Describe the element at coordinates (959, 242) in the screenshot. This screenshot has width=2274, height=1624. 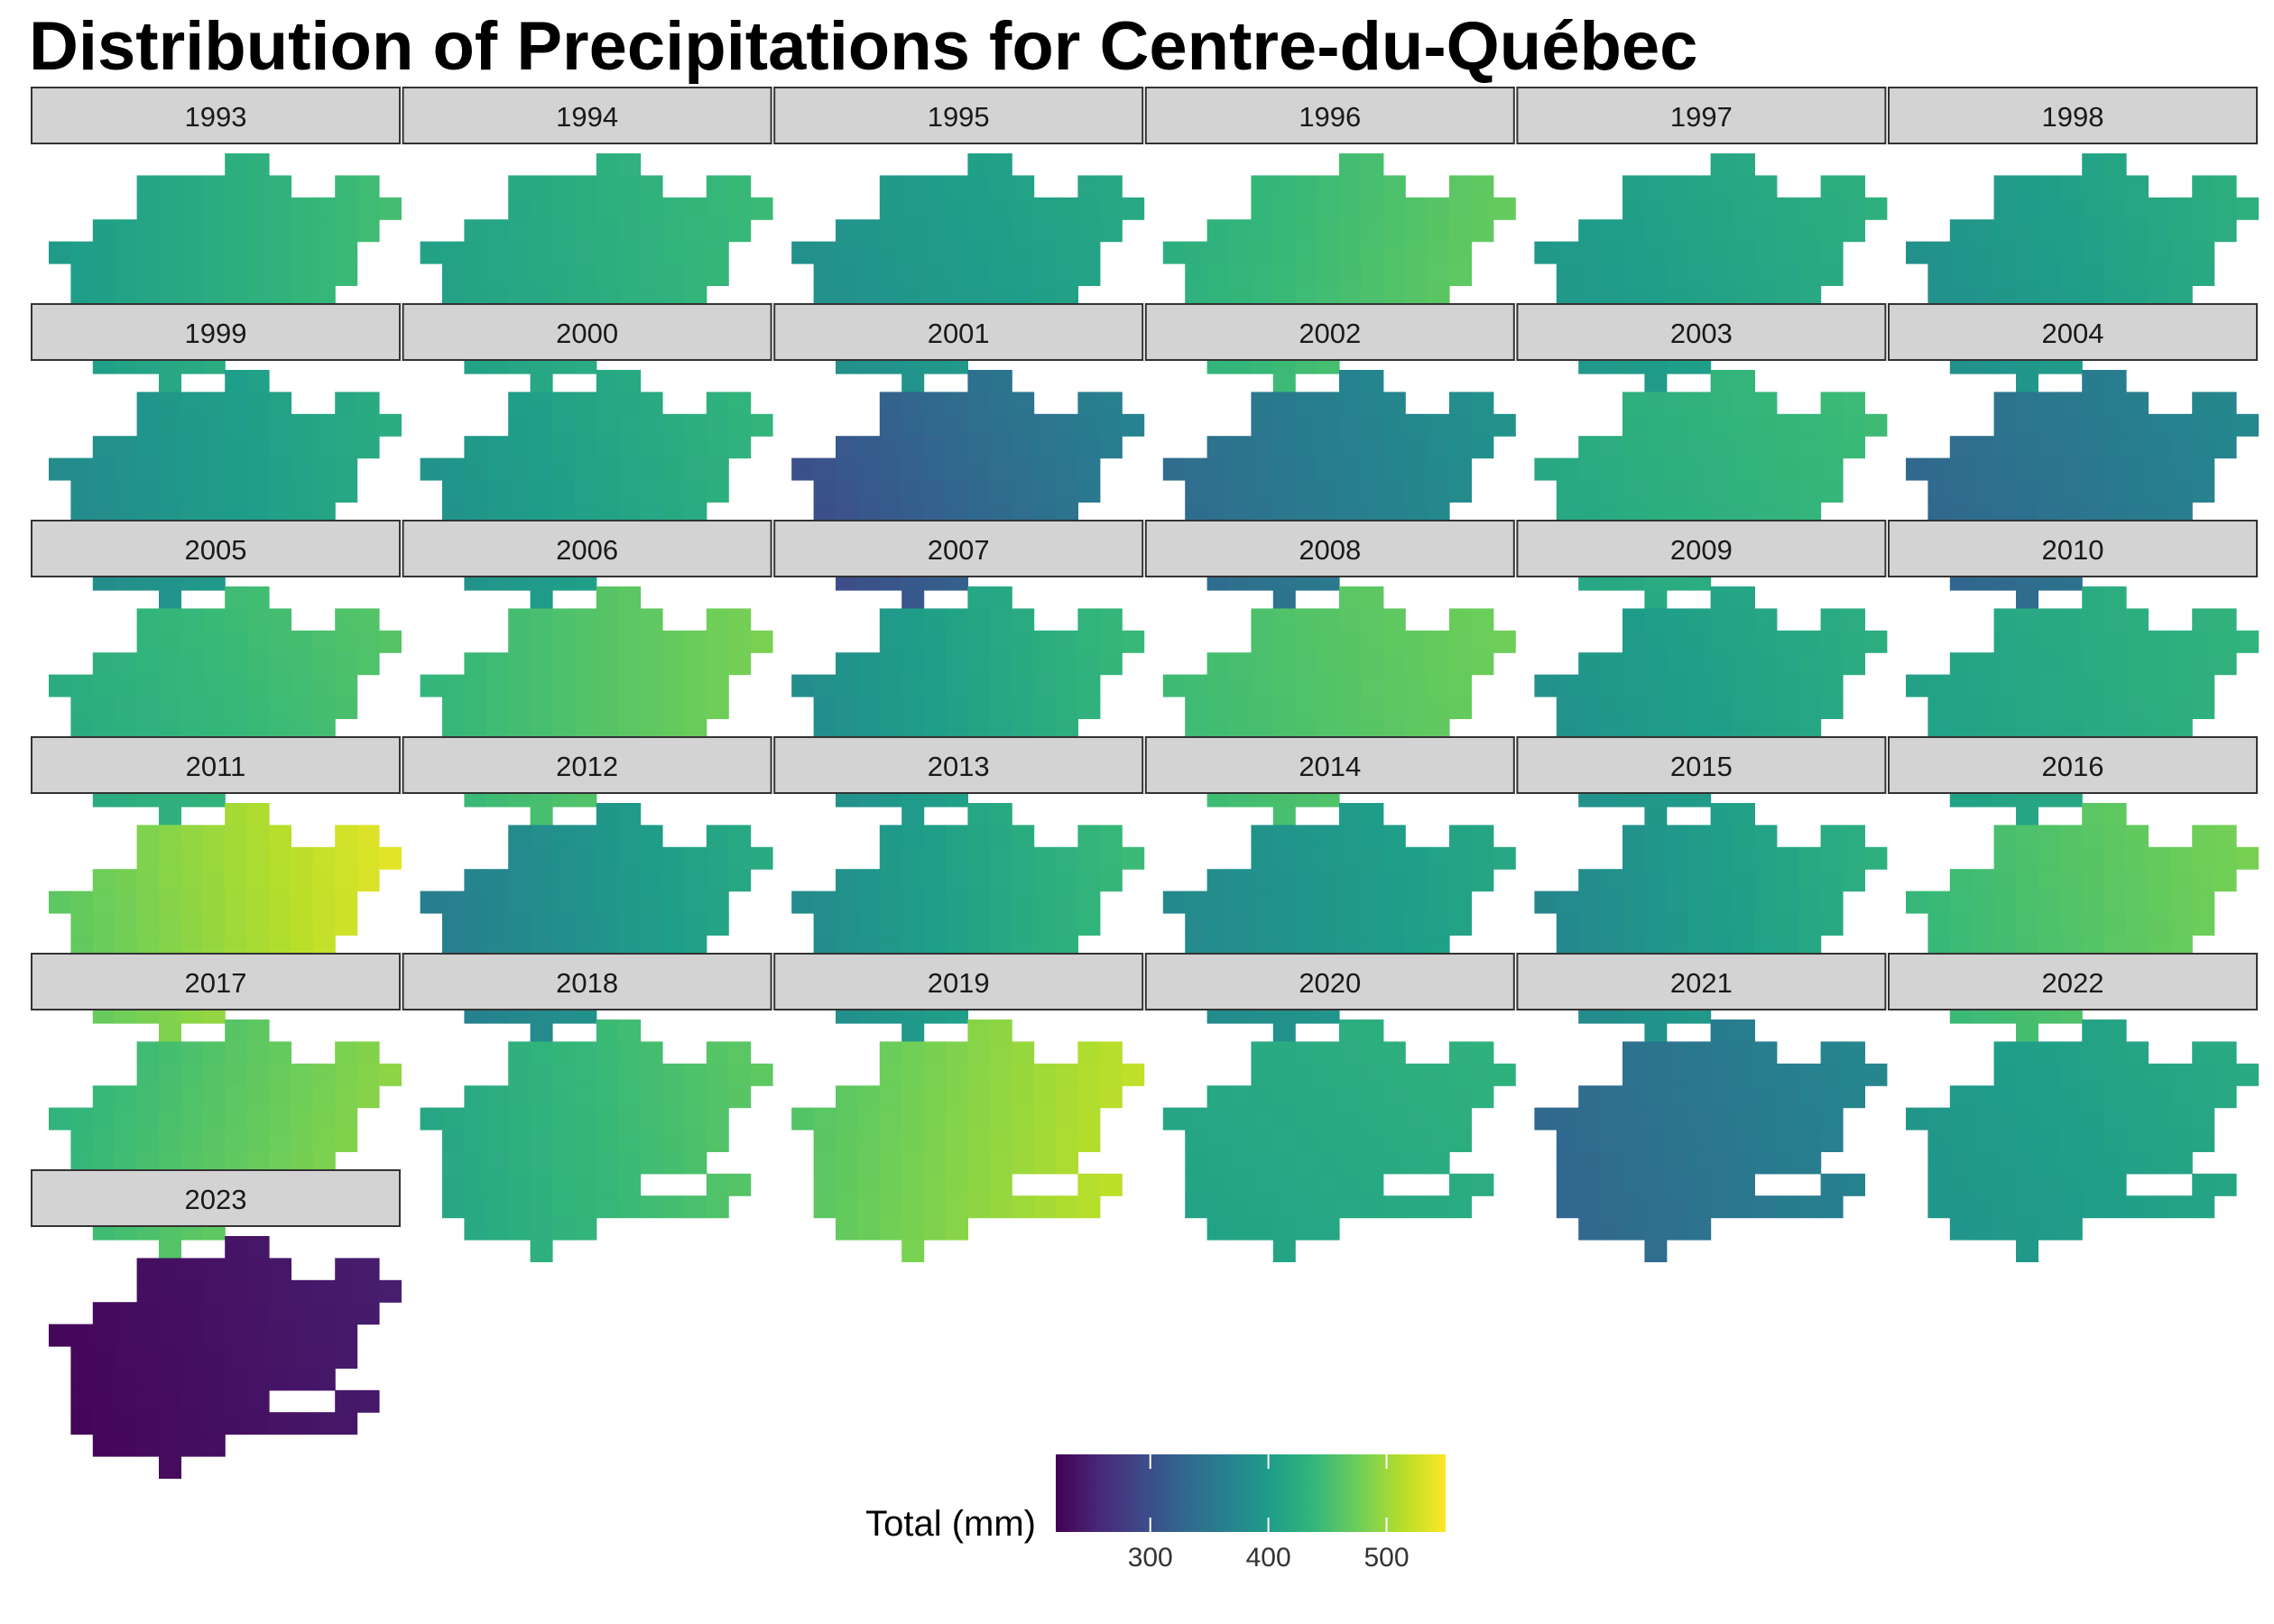
I see `facet-panel-1995: 1995` at that location.